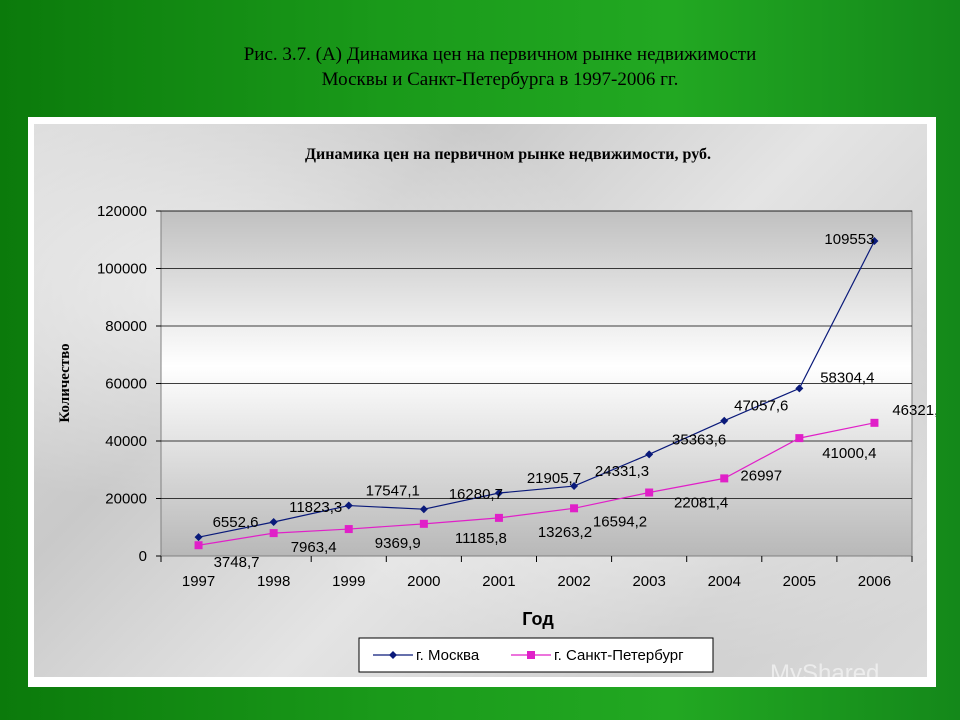 The width and height of the screenshot is (960, 720). What do you see at coordinates (314, 547) in the screenshot?
I see `data-label-spb: 7963,4` at bounding box center [314, 547].